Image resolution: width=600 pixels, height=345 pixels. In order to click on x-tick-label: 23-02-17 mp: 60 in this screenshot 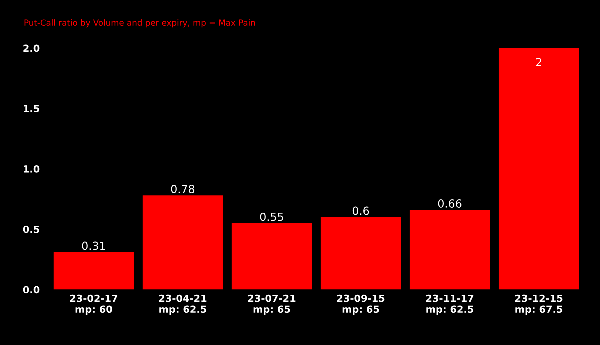, I will do `click(94, 304)`.